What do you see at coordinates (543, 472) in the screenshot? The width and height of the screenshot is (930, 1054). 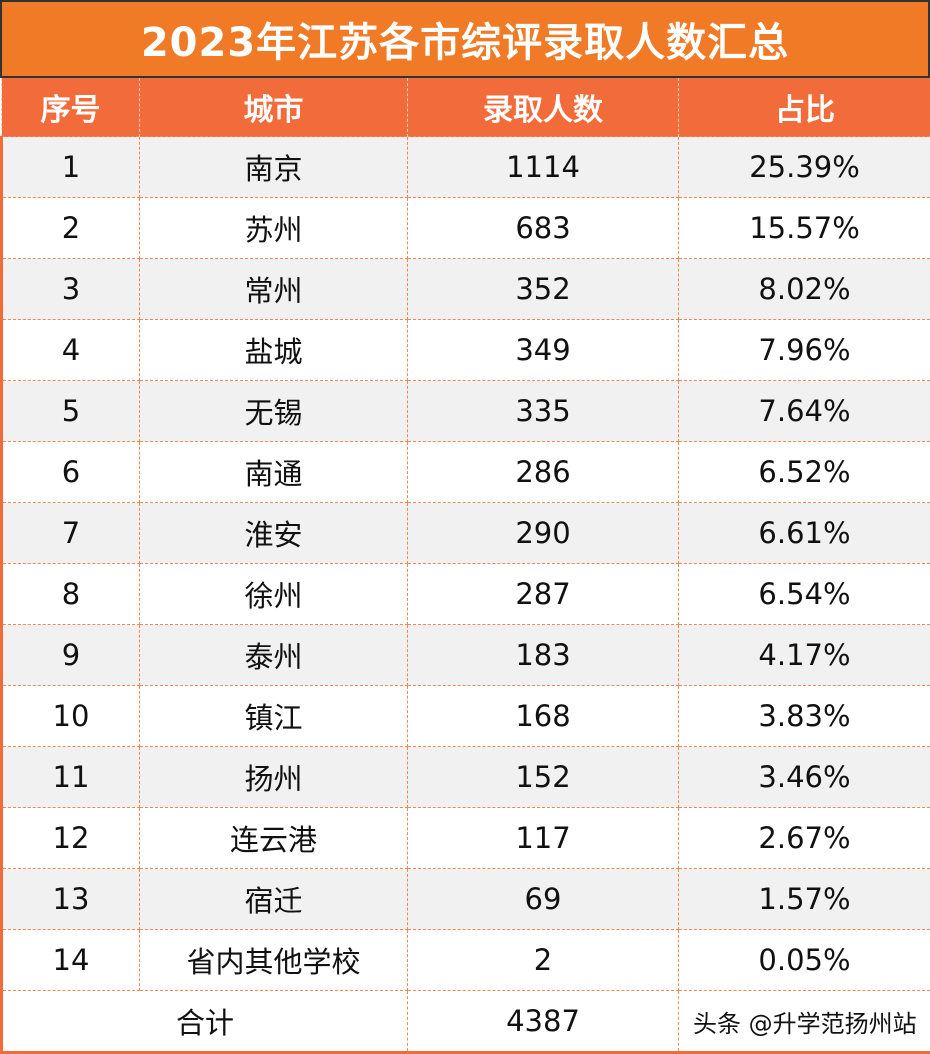 I see `row-count: 286` at bounding box center [543, 472].